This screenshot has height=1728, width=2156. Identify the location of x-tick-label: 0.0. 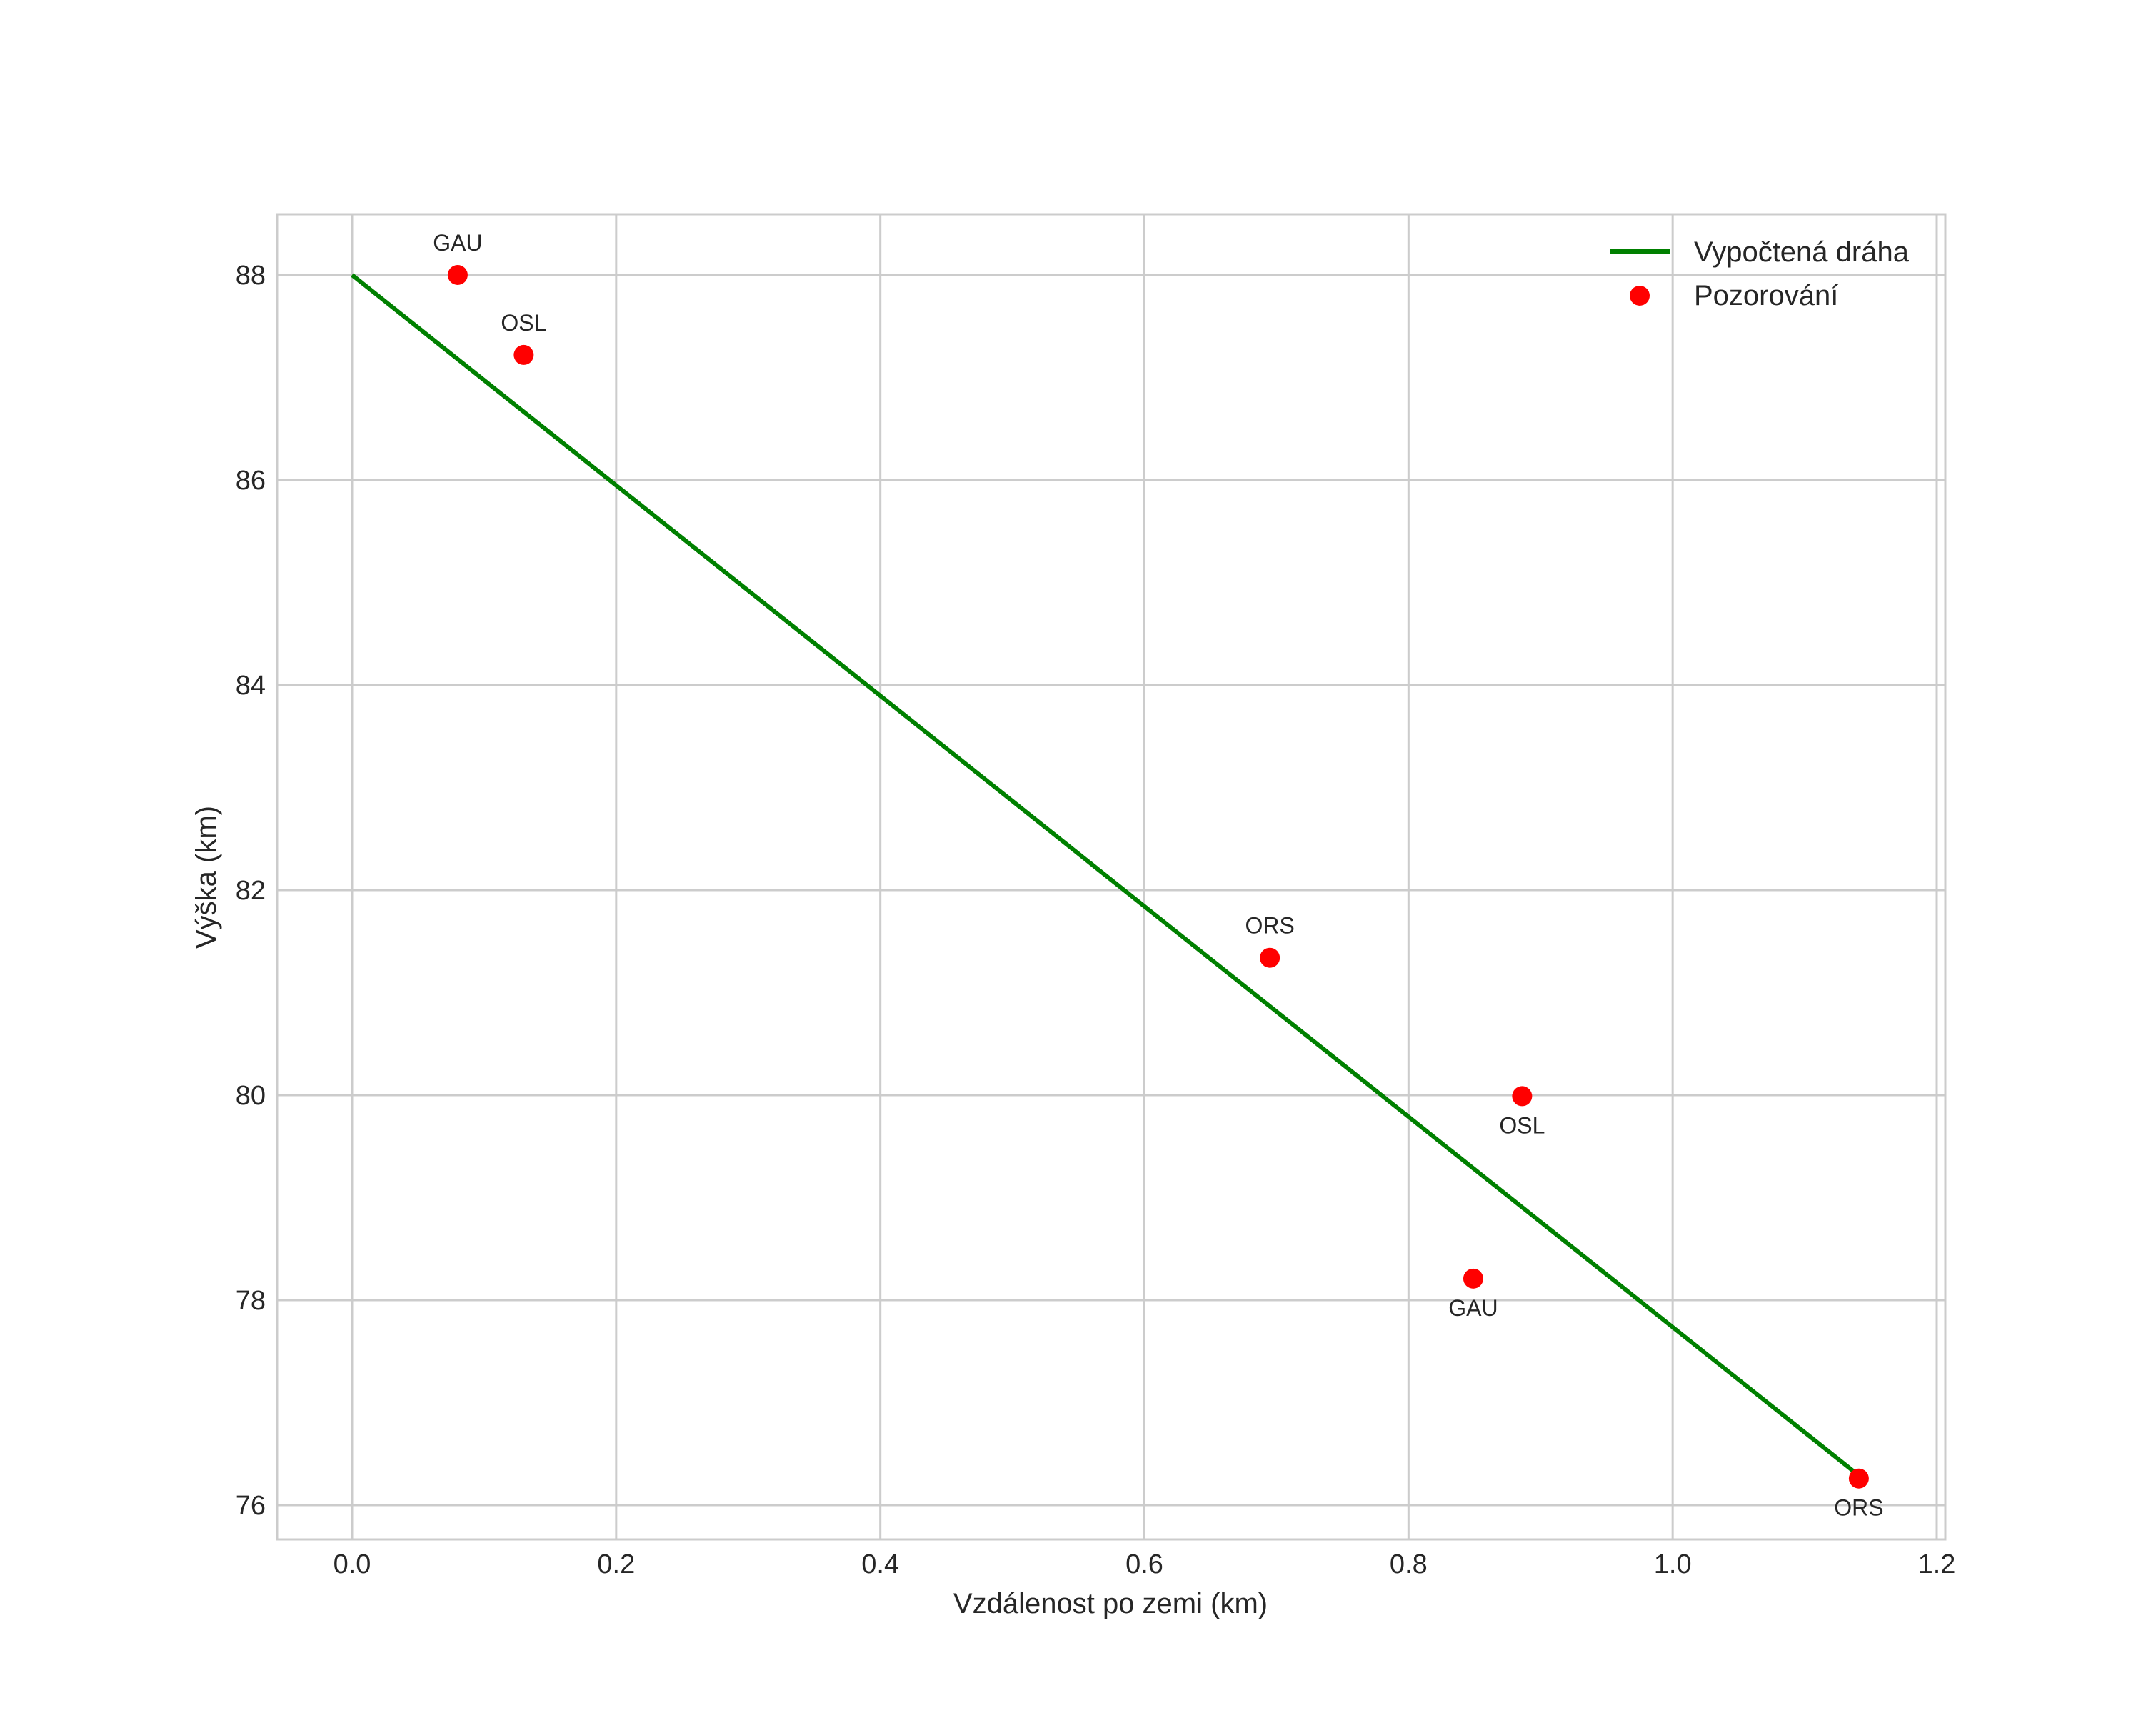
(353, 1564).